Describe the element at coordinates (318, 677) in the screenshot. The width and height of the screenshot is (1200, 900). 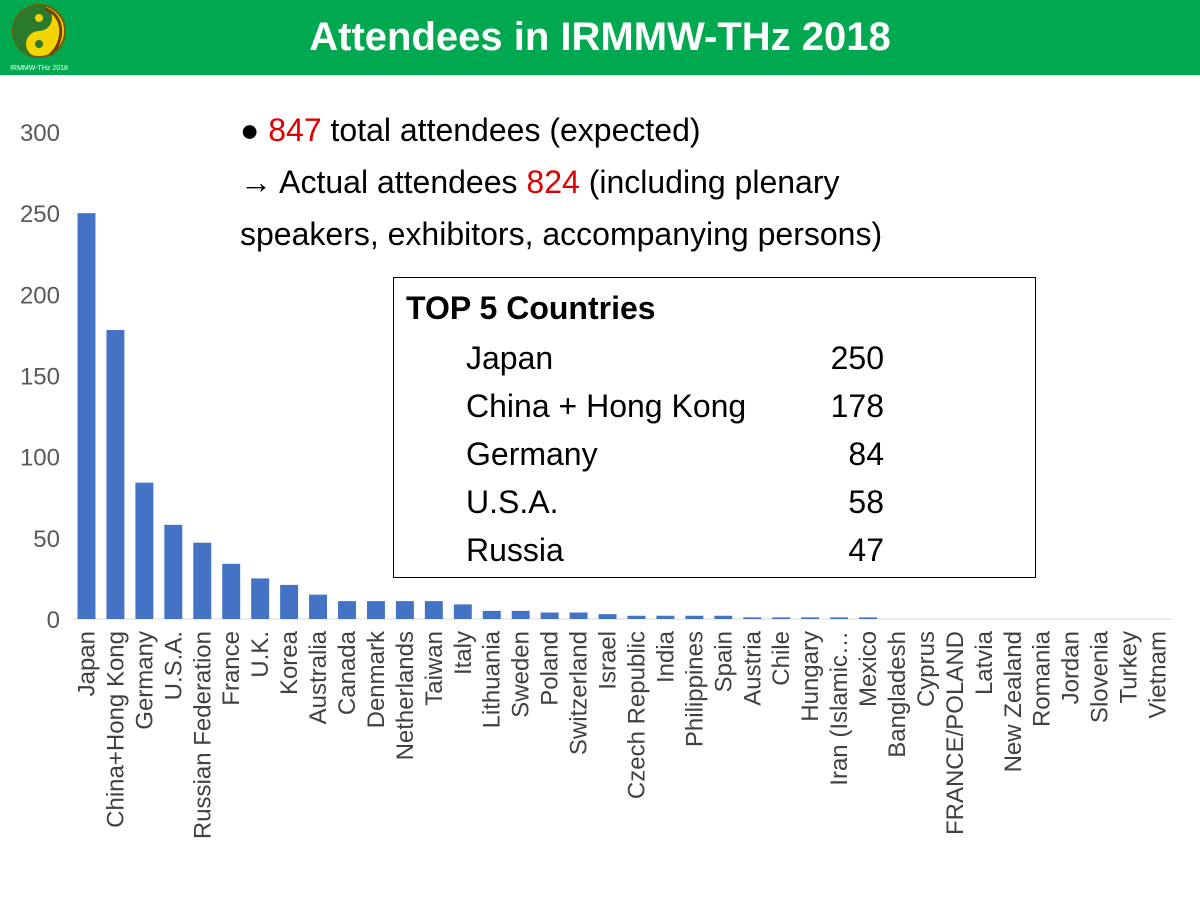
I see `x-tick-label: Australia` at that location.